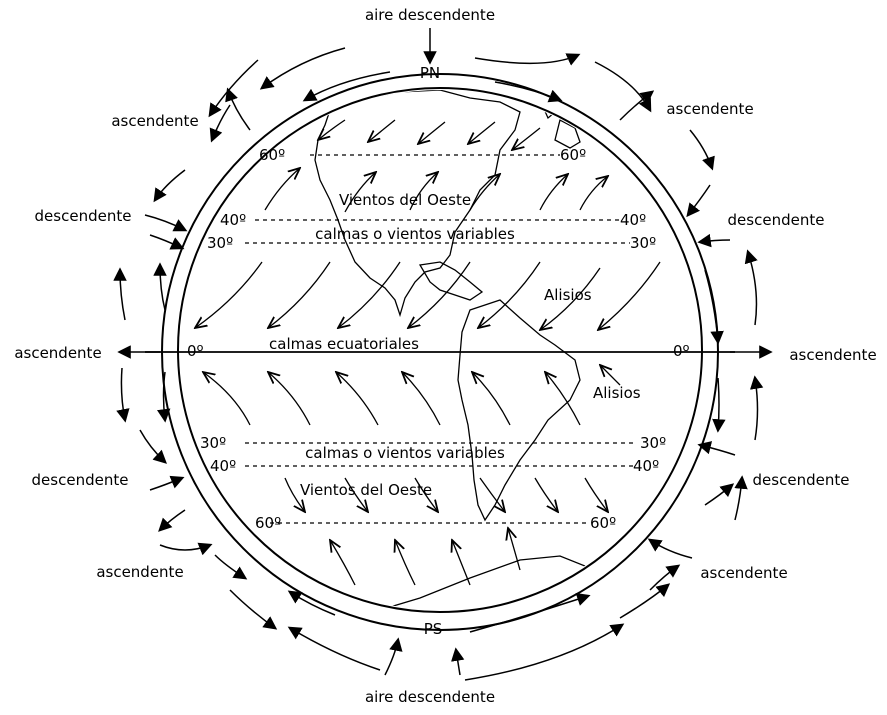  Describe the element at coordinates (653, 443) in the screenshot. I see `lat-30-south-right: 30º` at that location.